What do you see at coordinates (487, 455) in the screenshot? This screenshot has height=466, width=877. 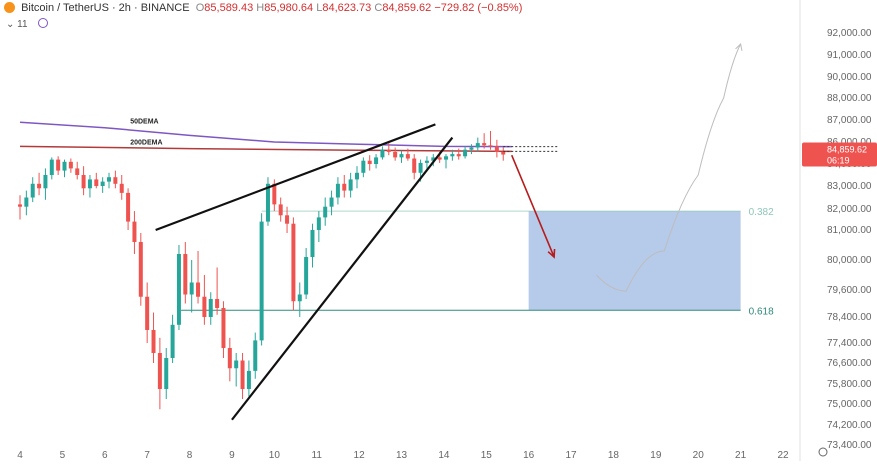 I see `x-tick-label: 15` at bounding box center [487, 455].